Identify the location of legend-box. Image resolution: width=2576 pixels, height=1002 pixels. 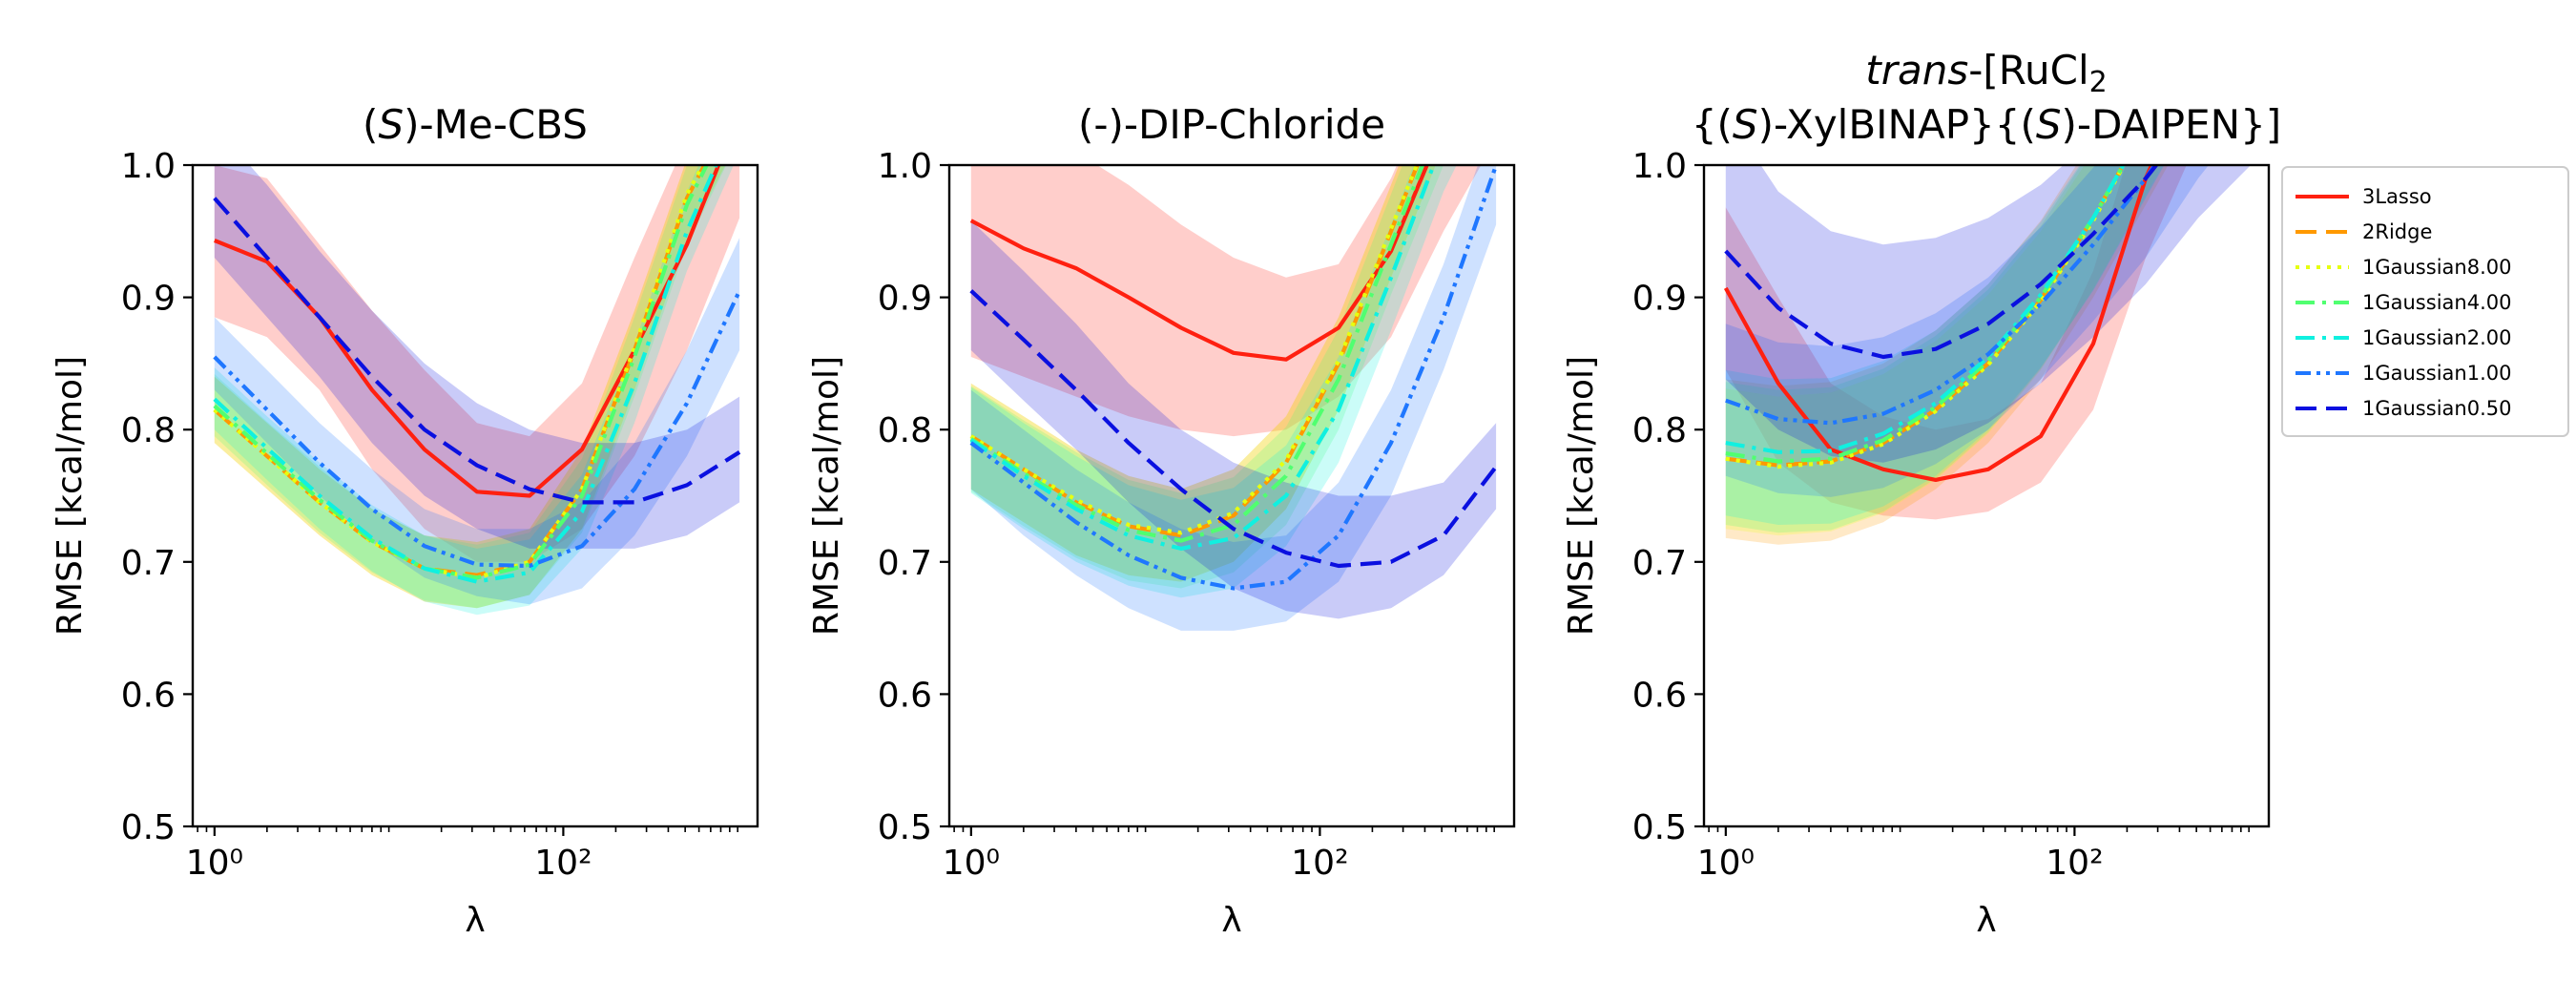
(2425, 301).